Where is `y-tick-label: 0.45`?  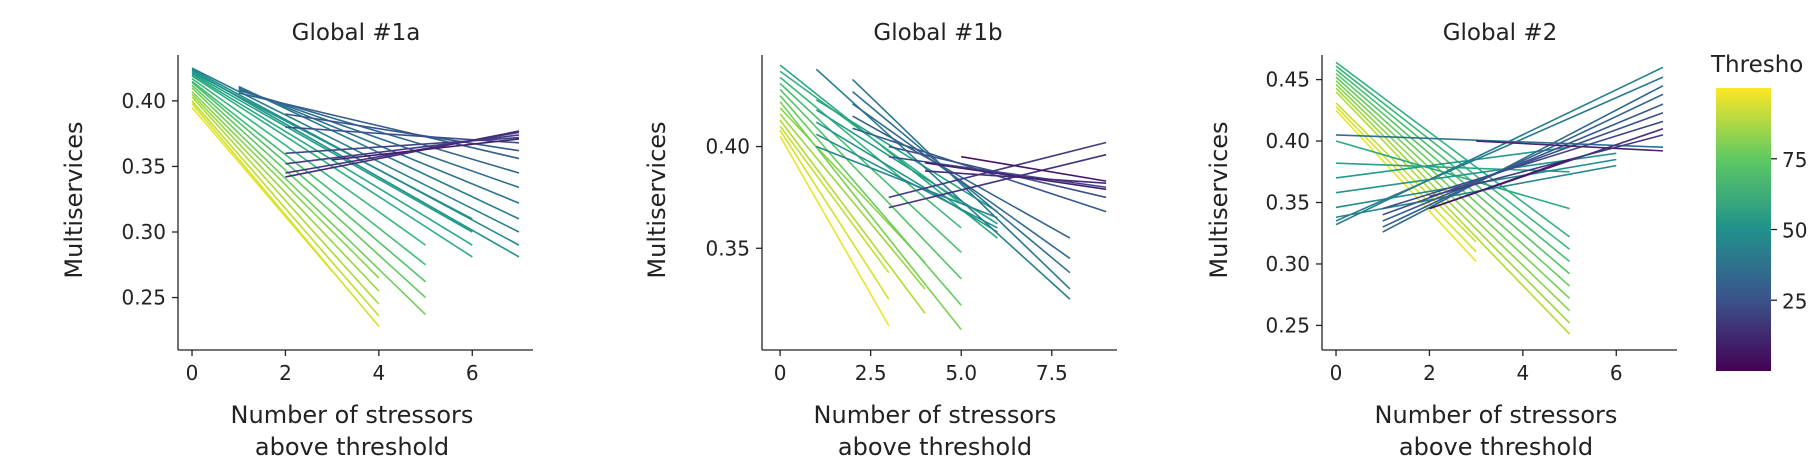 y-tick-label: 0.45 is located at coordinates (1287, 80).